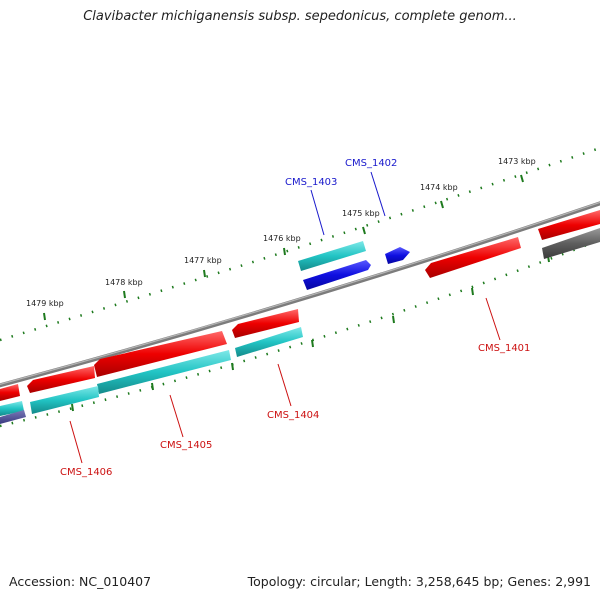  Describe the element at coordinates (86, 472) in the screenshot. I see `gene-label-cms-1406: CMS_1406` at that location.